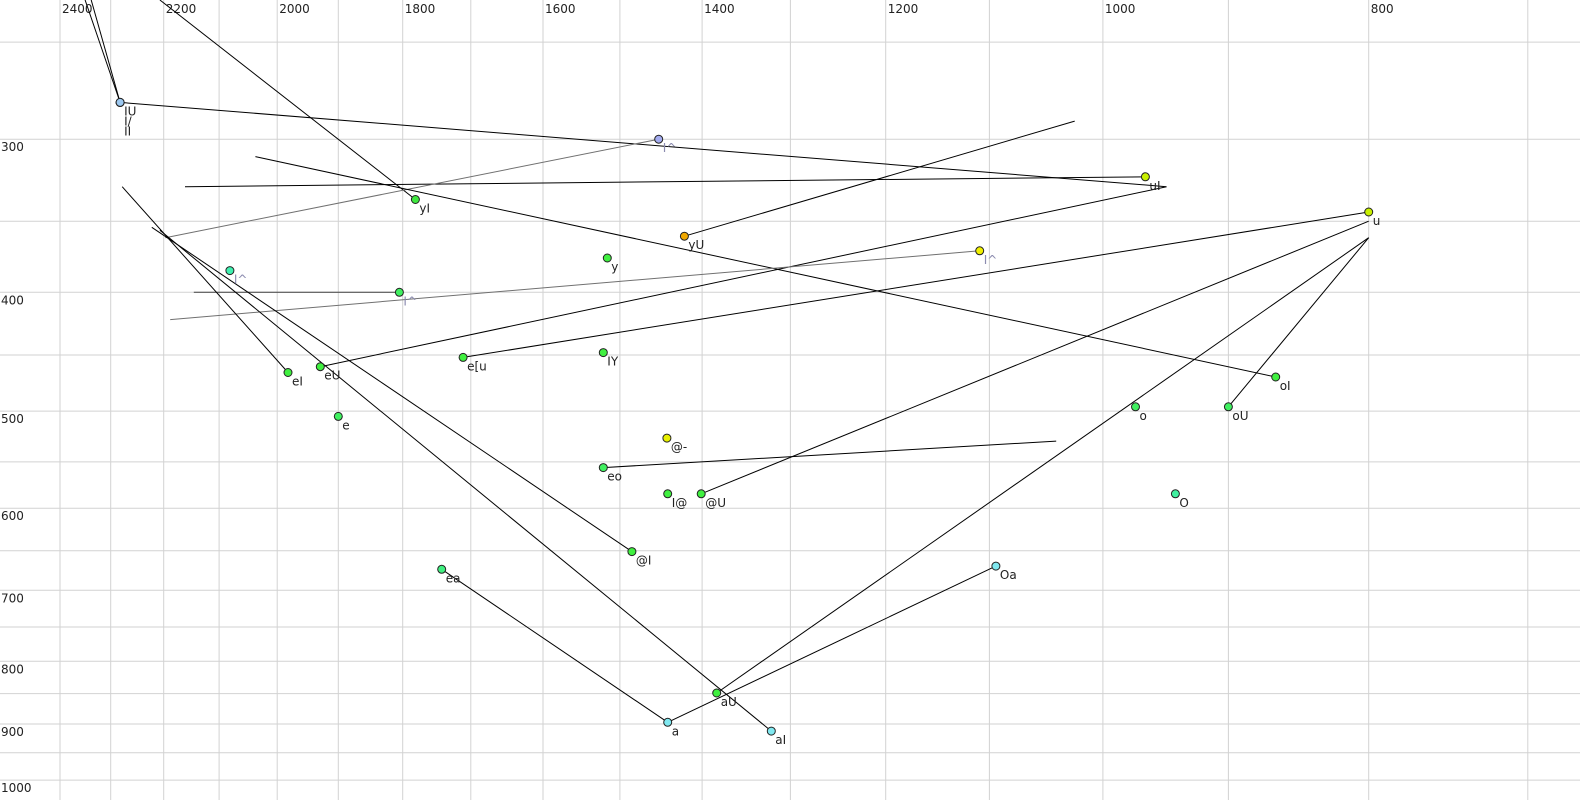 This screenshot has width=1580, height=800. Describe the element at coordinates (680, 503) in the screenshot. I see `vowel-label: I@` at that location.